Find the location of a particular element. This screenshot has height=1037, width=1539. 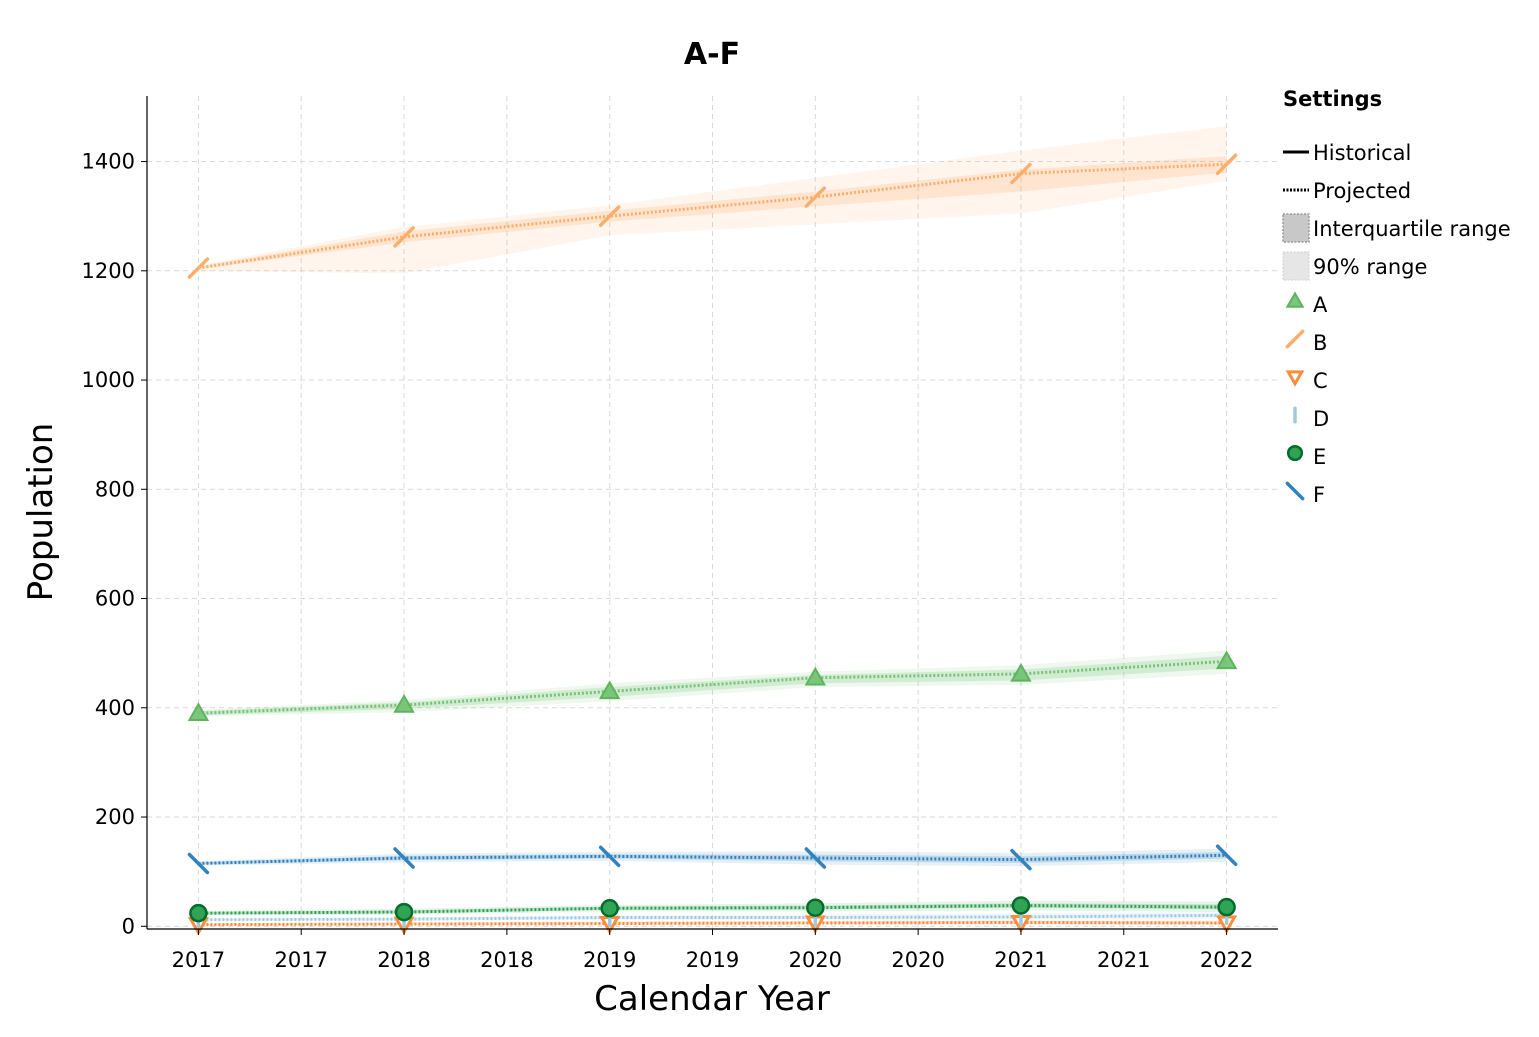

series-d-line is located at coordinates (712, 917).